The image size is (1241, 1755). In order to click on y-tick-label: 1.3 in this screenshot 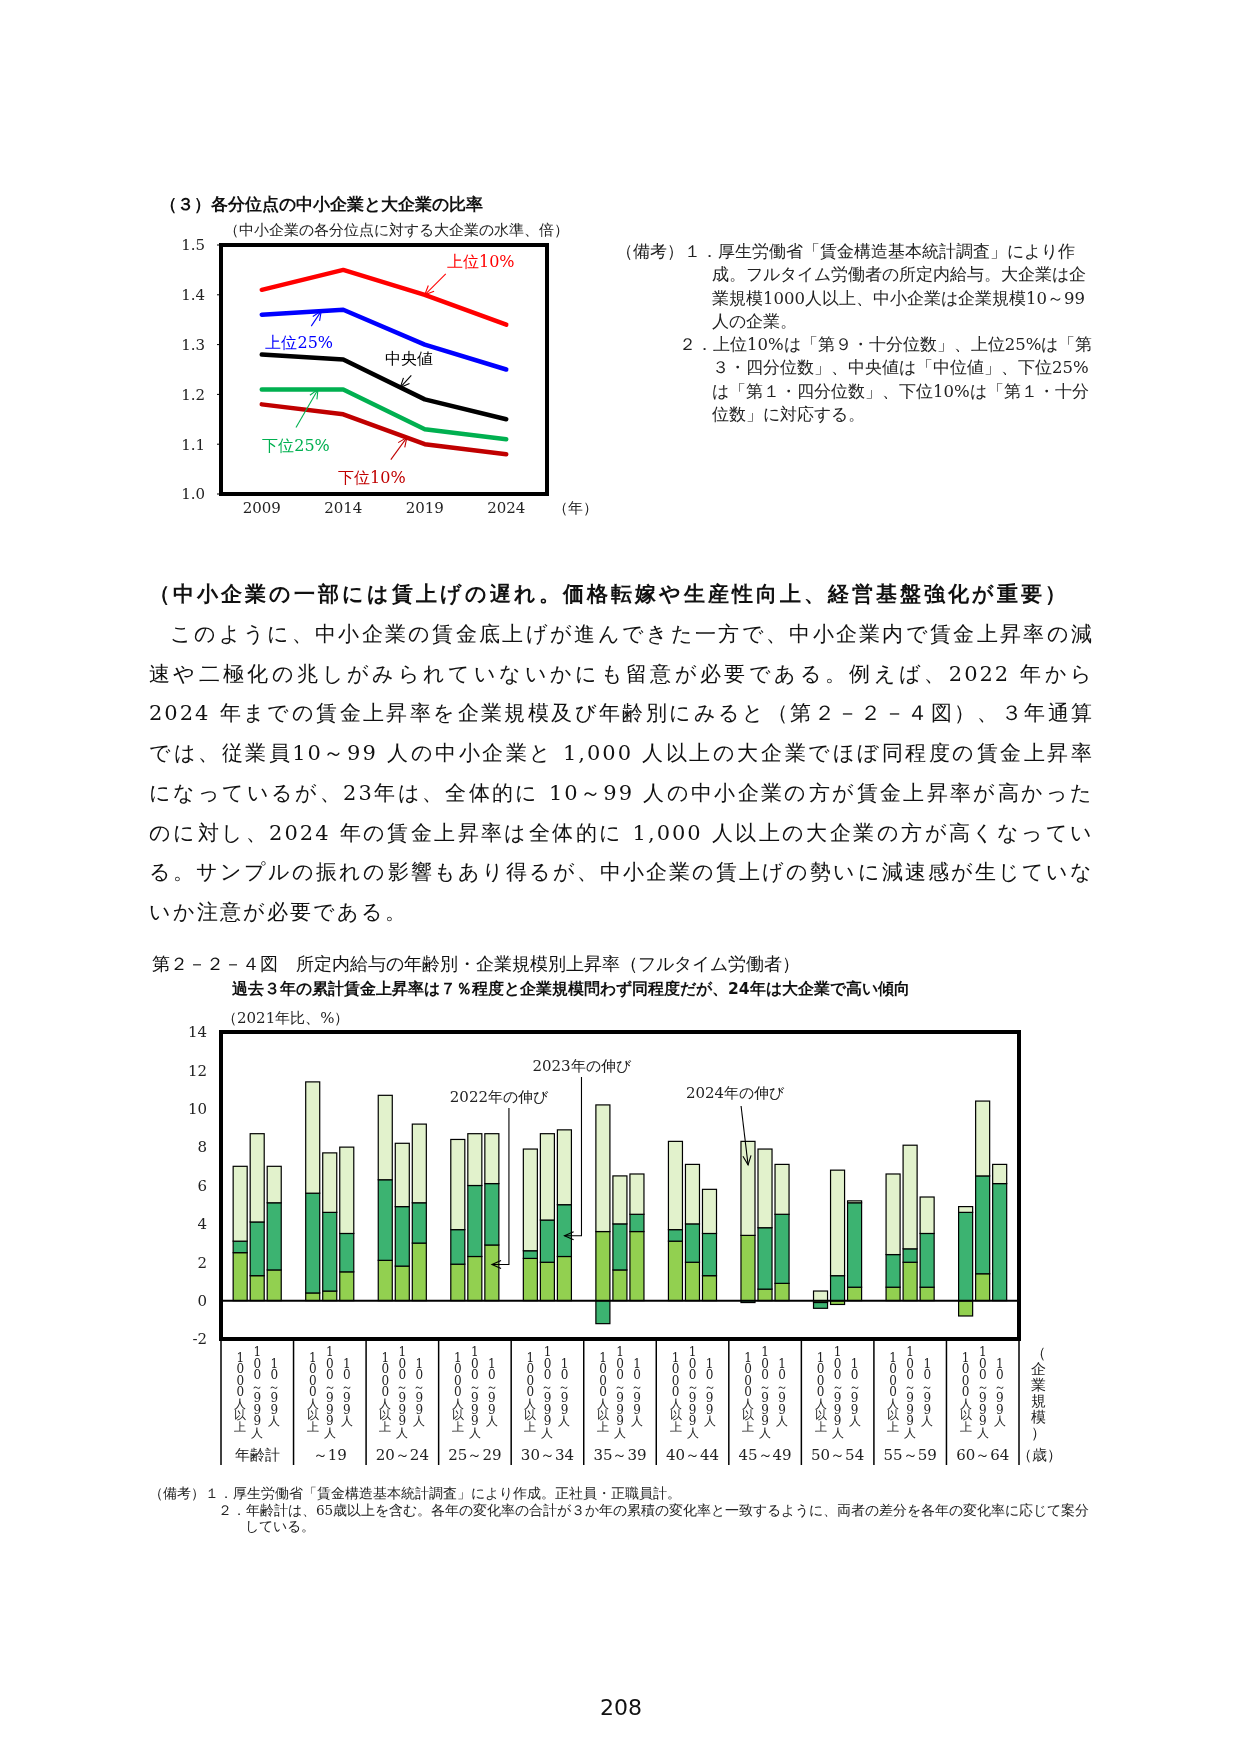, I will do `click(193, 344)`.